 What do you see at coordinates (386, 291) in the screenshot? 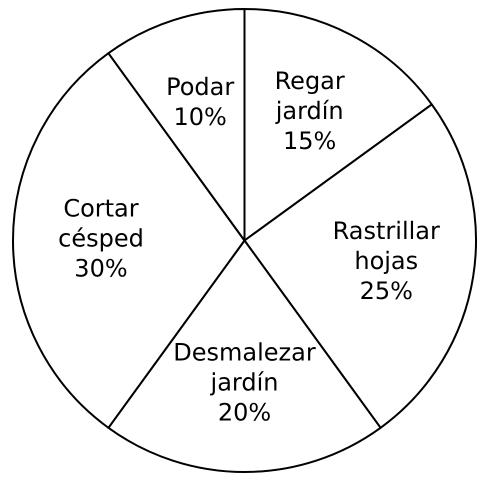
I see `data-label: 25%` at bounding box center [386, 291].